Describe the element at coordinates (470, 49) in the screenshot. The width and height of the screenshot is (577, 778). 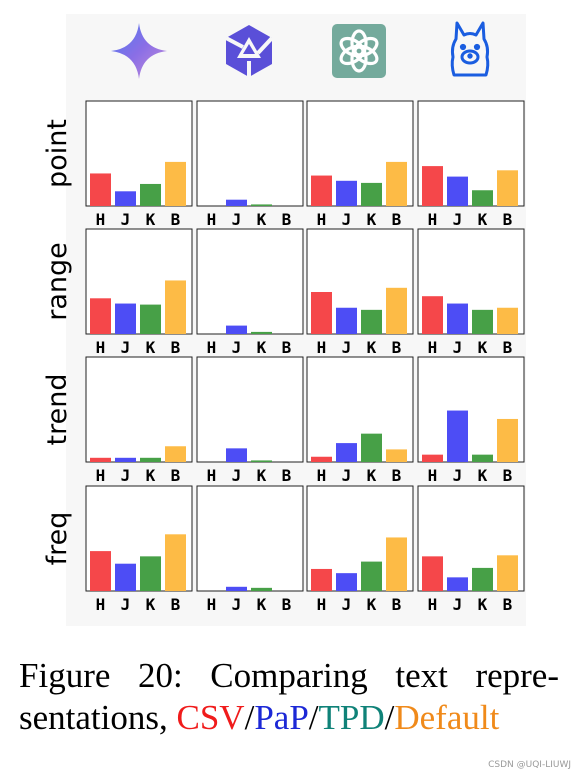
I see `llama-icon` at that location.